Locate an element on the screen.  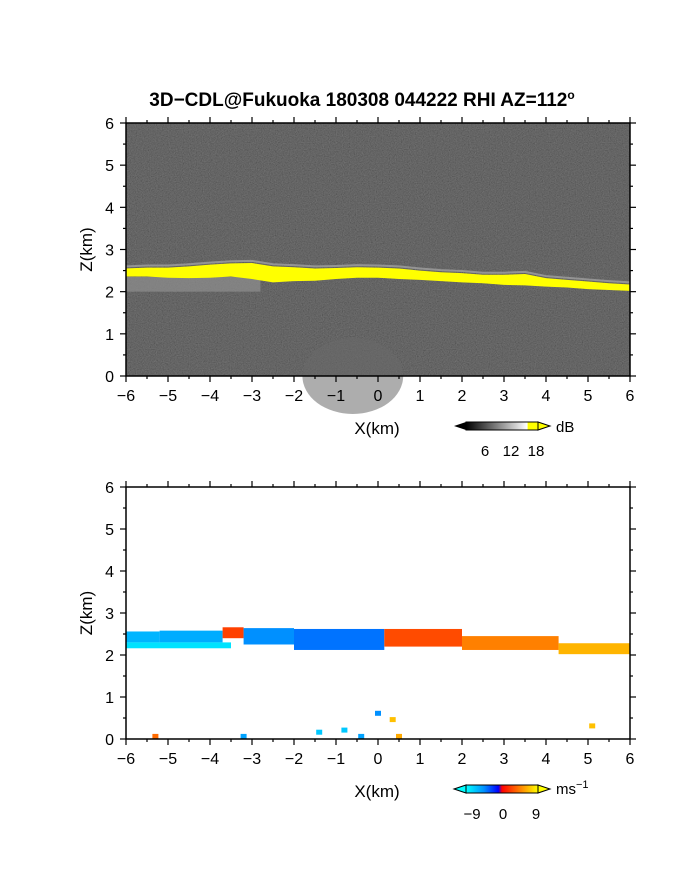
velocity-colorbar-tick-0: 0 is located at coordinates (503, 814).